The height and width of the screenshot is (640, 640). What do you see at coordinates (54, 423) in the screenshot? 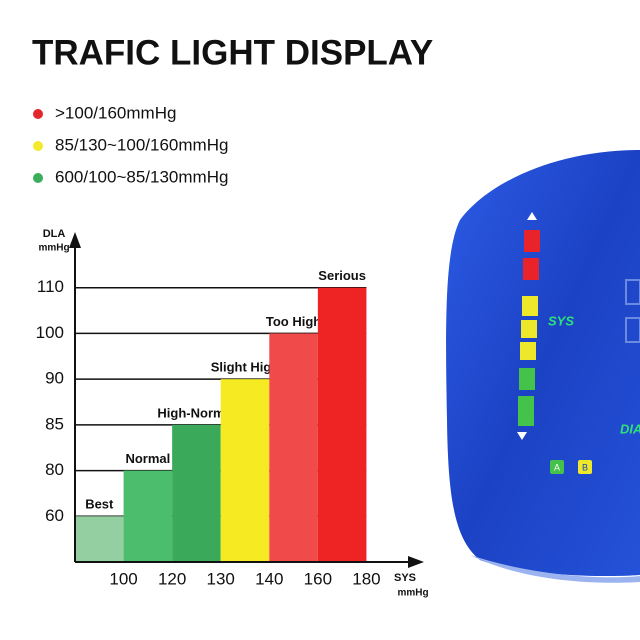
I see `y-tick-label: 85` at bounding box center [54, 423].